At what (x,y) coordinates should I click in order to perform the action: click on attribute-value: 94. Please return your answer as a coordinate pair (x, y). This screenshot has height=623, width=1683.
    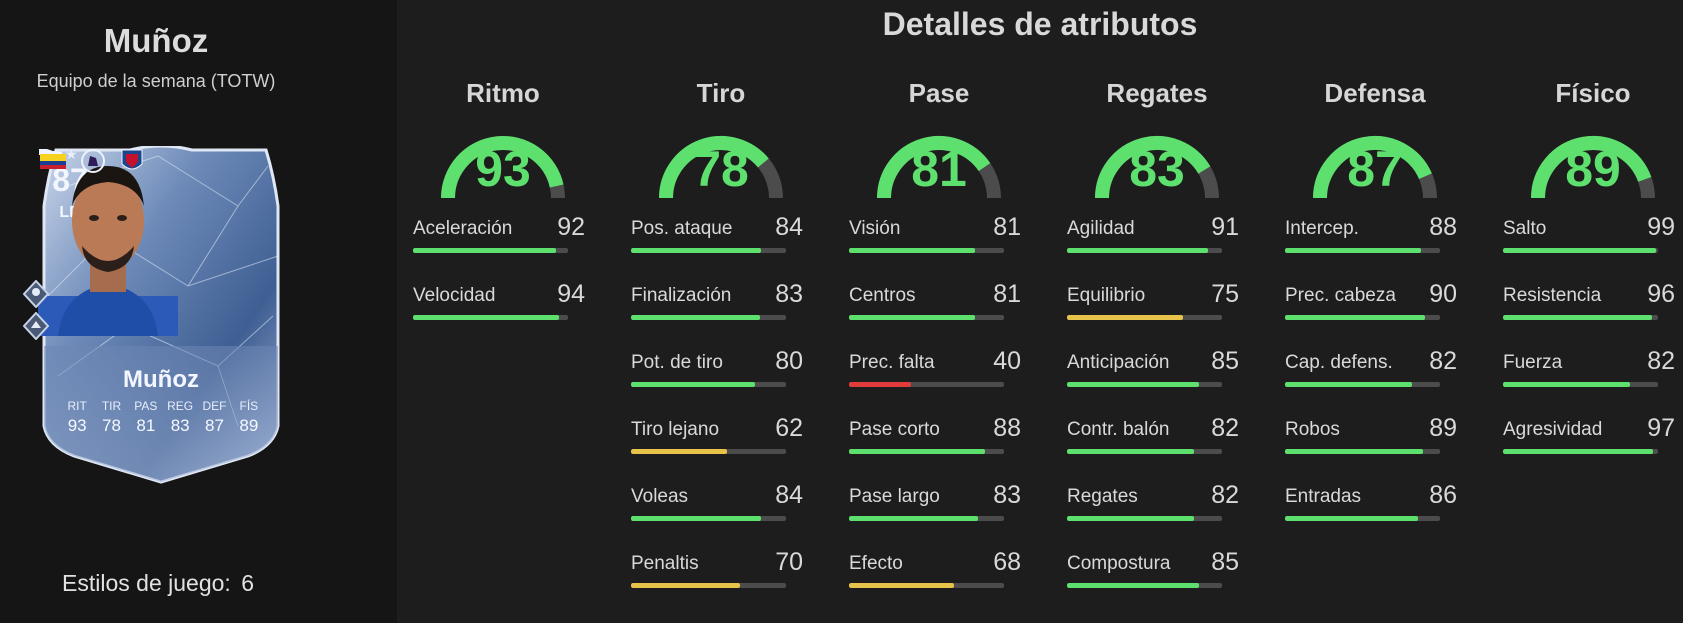
    Looking at the image, I should click on (571, 294).